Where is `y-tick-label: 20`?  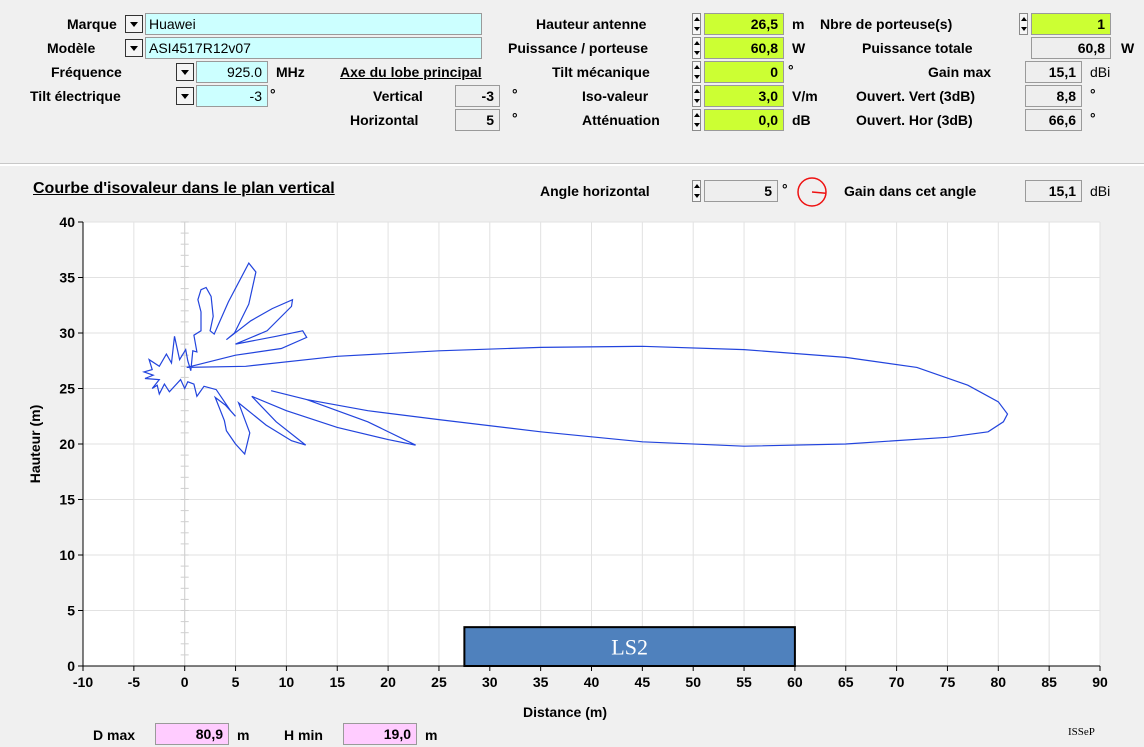
y-tick-label: 20 is located at coordinates (67, 444).